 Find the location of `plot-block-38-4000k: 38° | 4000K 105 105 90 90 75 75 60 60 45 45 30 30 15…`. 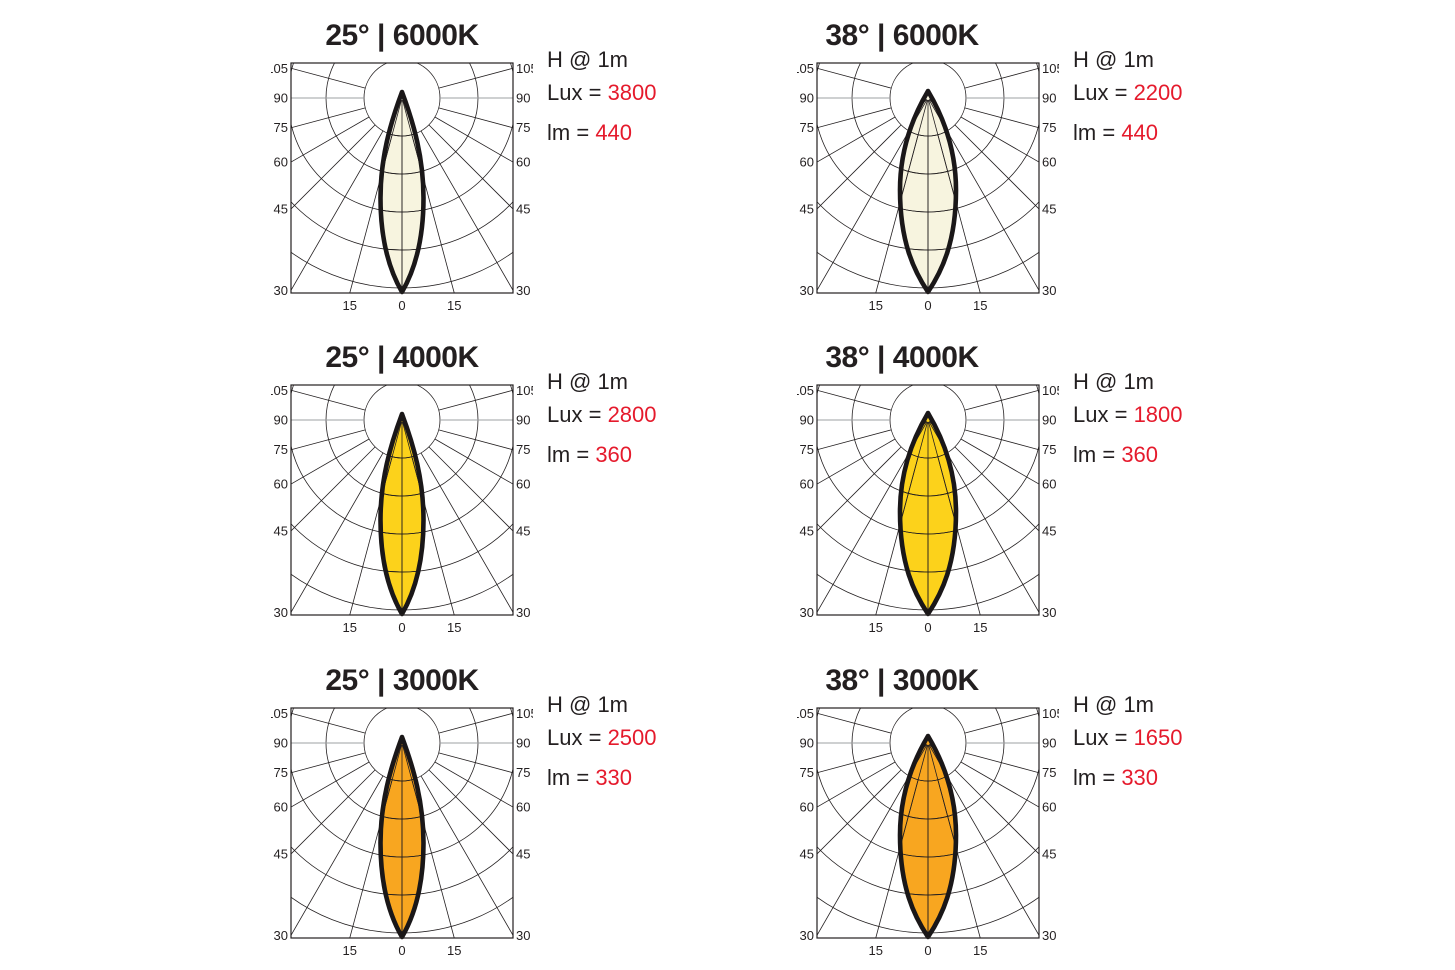

plot-block-38-4000k: 38° | 4000K 105 105 90 90 75 75 60 60 45 45 30 30 15… is located at coordinates (1077, 488).